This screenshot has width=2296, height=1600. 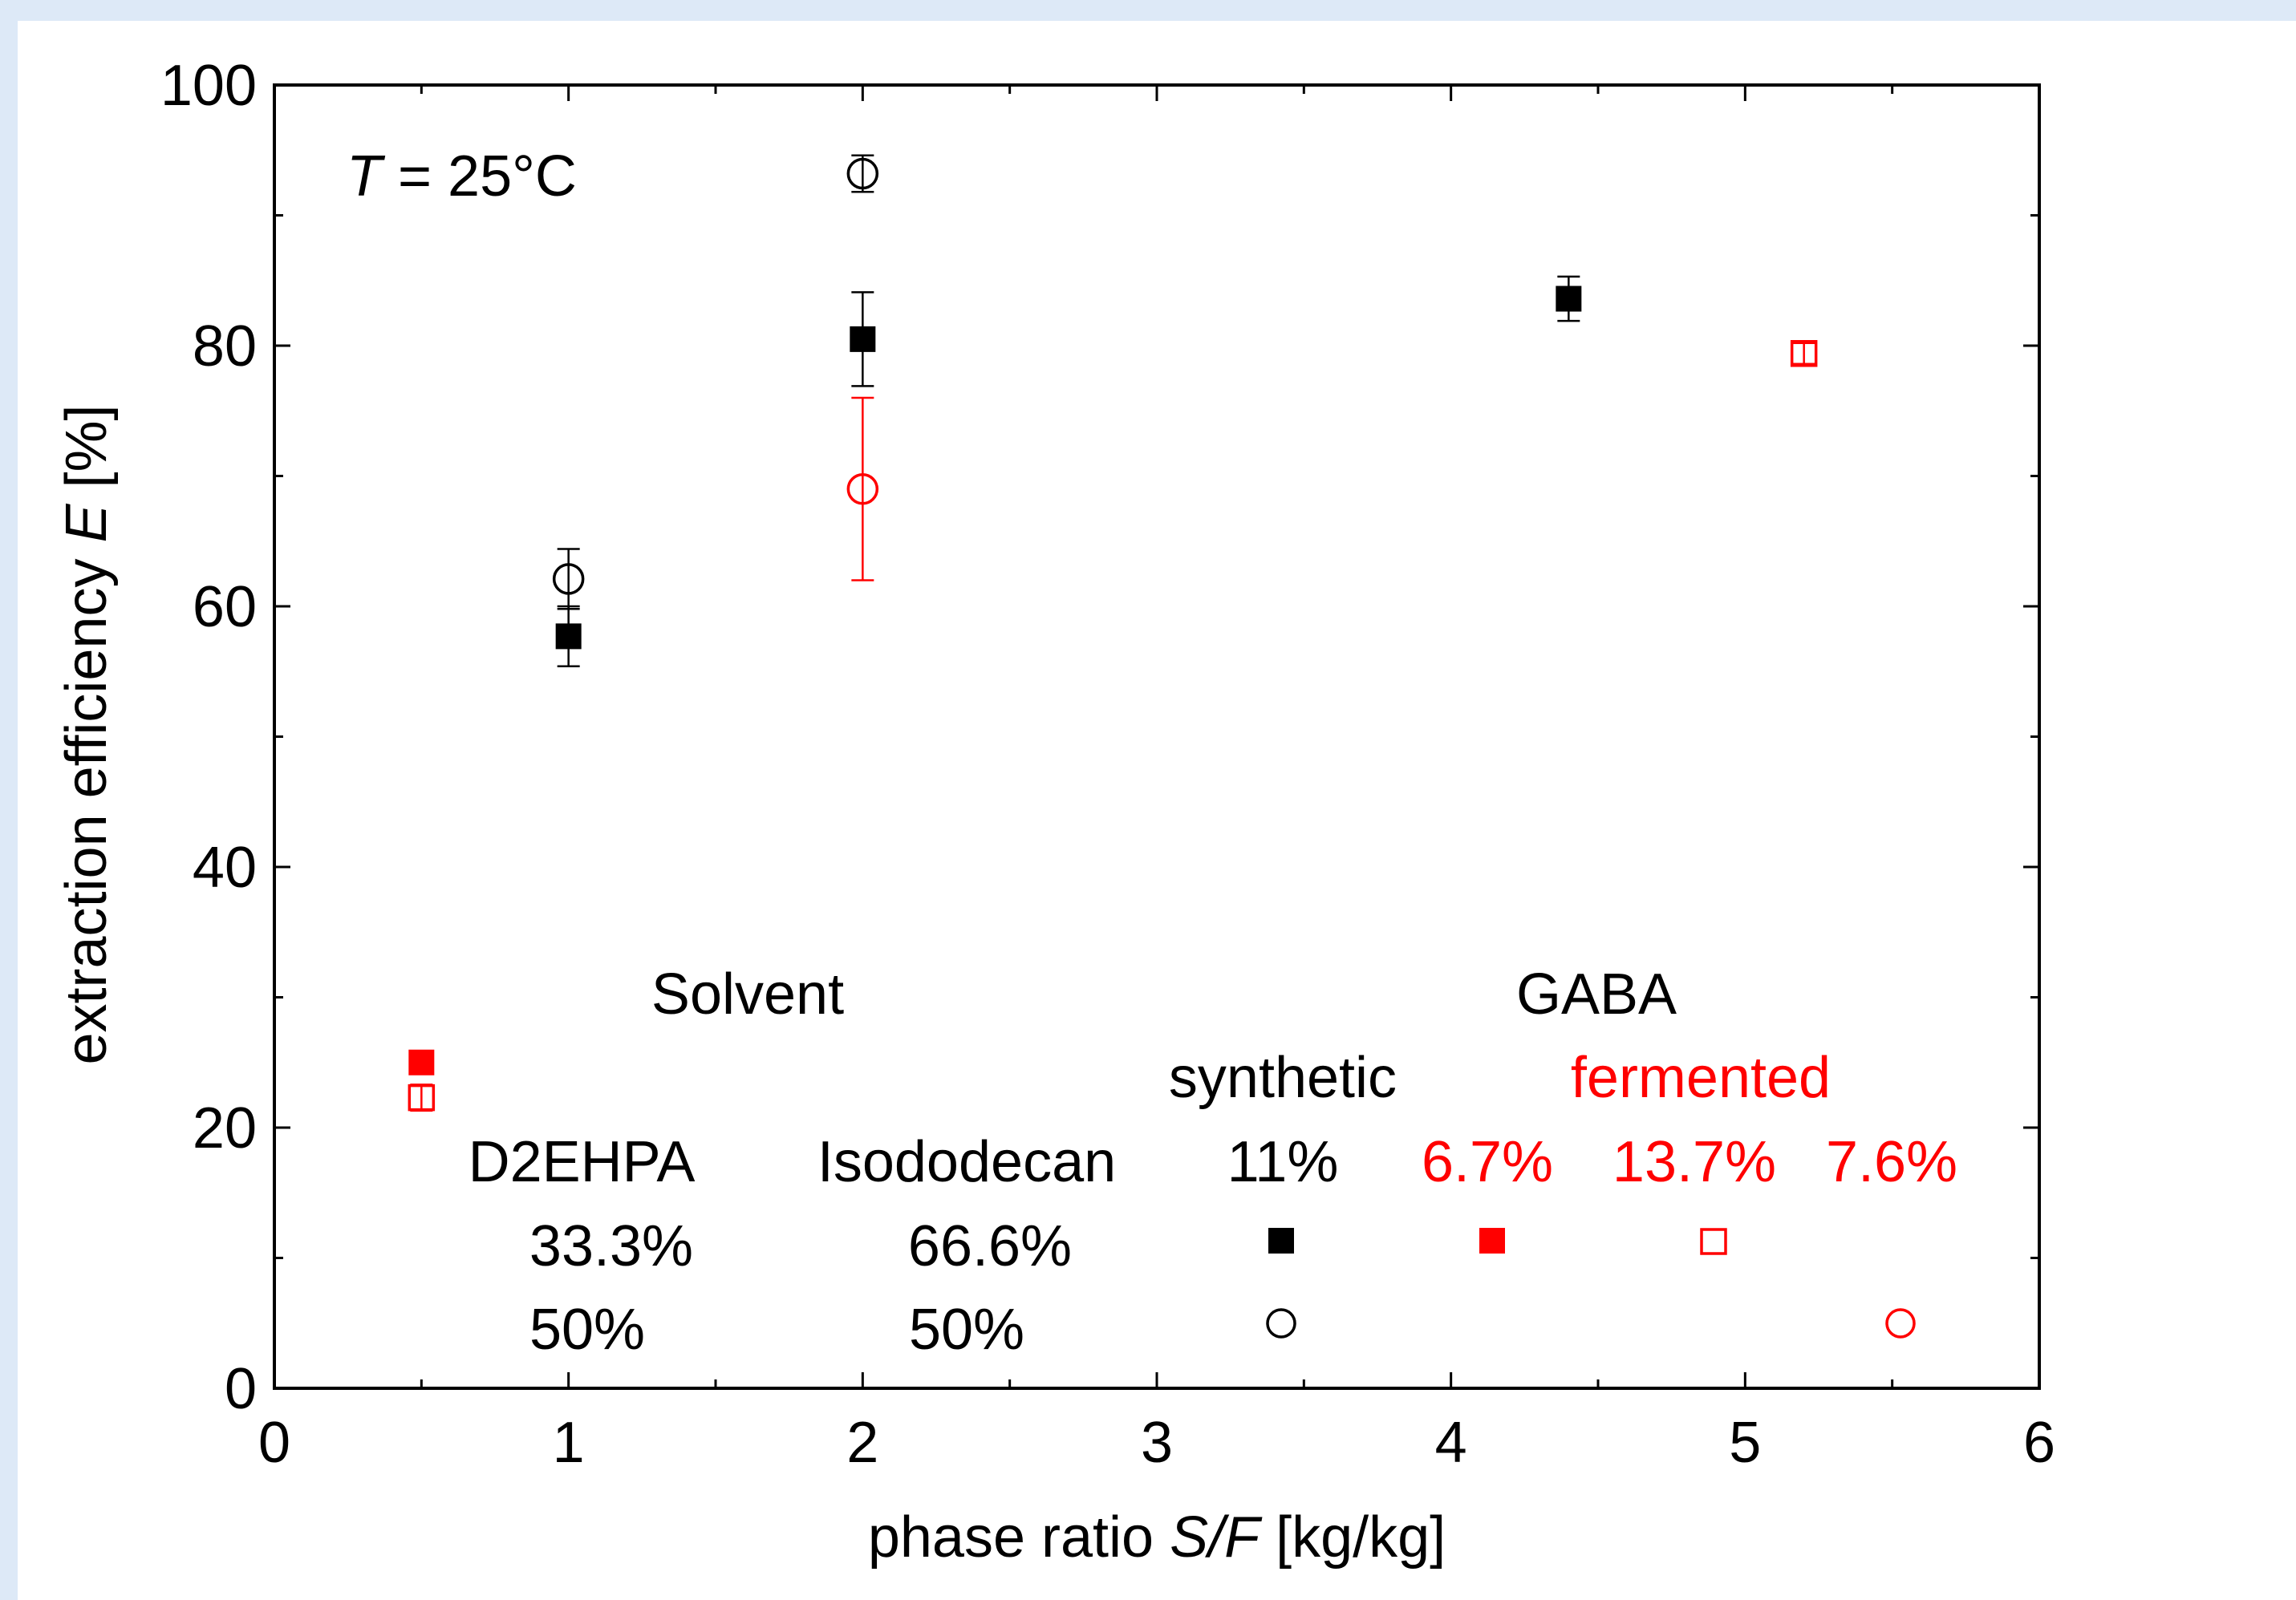 I want to click on x-tick-label: 6, so click(x=2039, y=1443).